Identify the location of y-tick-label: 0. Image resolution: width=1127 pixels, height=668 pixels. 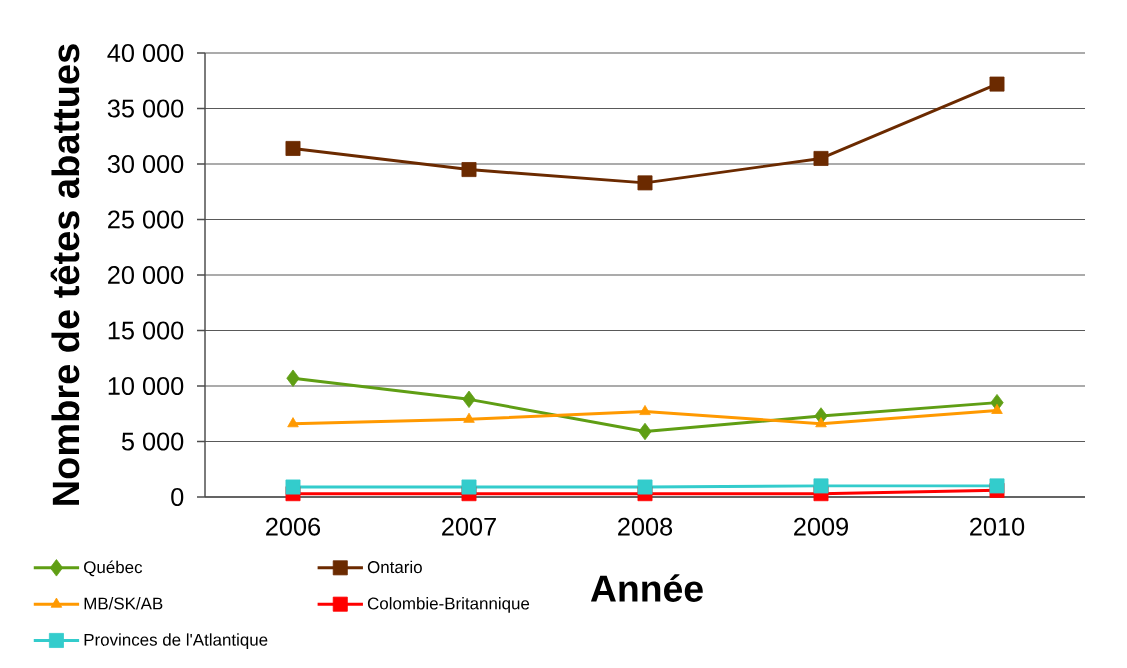
(177, 497).